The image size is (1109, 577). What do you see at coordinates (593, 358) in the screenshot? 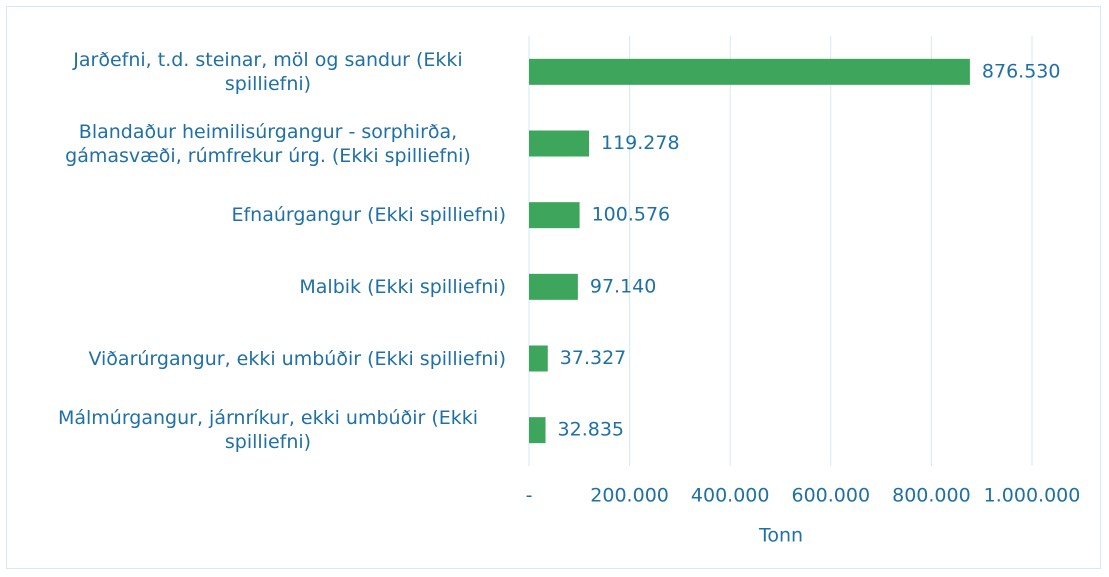
I see `data-label: 37.327` at bounding box center [593, 358].